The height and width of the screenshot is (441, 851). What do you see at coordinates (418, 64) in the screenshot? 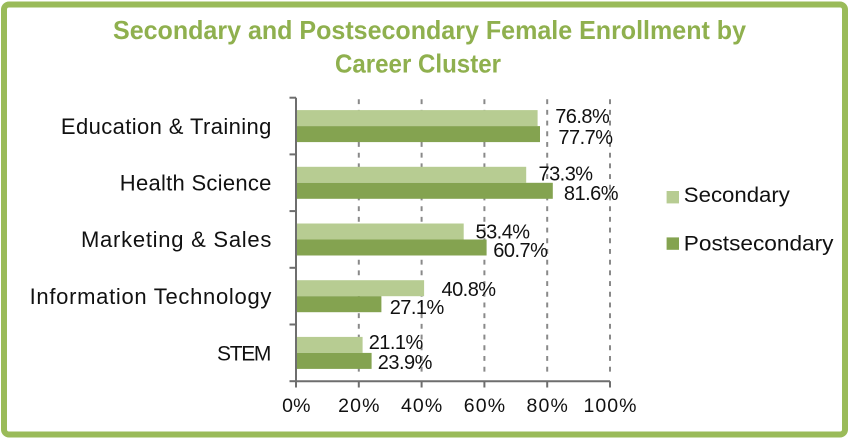
I see `svg-text: Career Cluster` at bounding box center [418, 64].